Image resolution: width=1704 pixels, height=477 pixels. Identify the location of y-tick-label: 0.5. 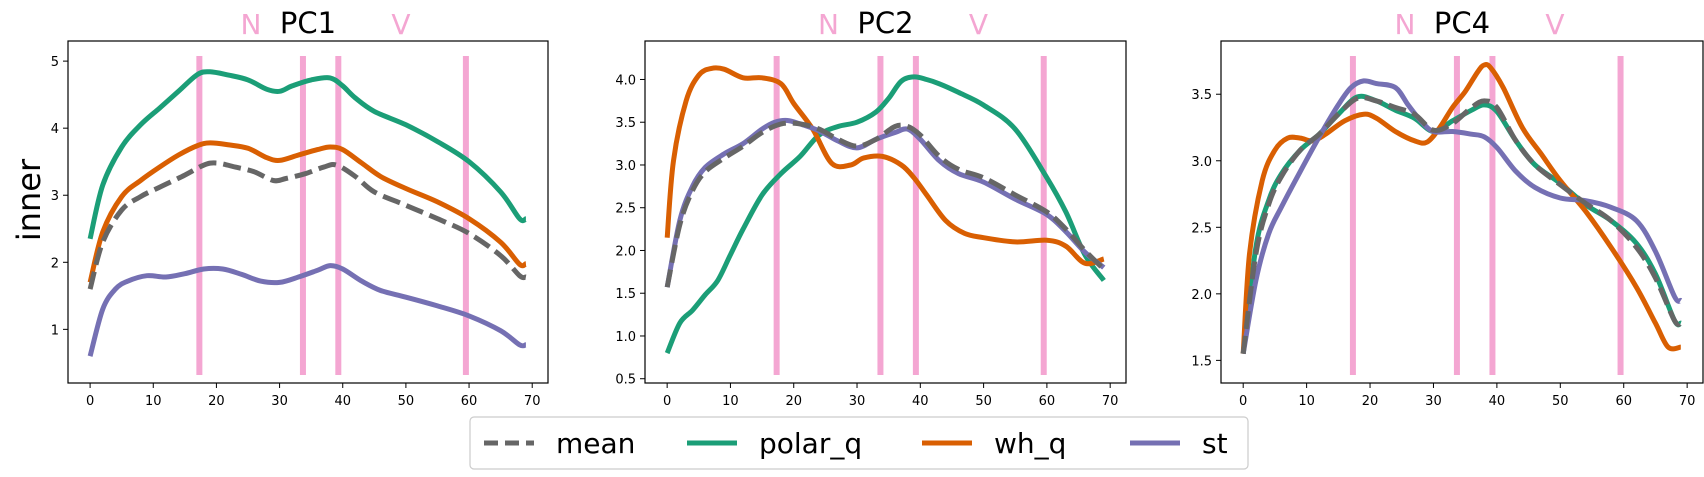
(625, 380).